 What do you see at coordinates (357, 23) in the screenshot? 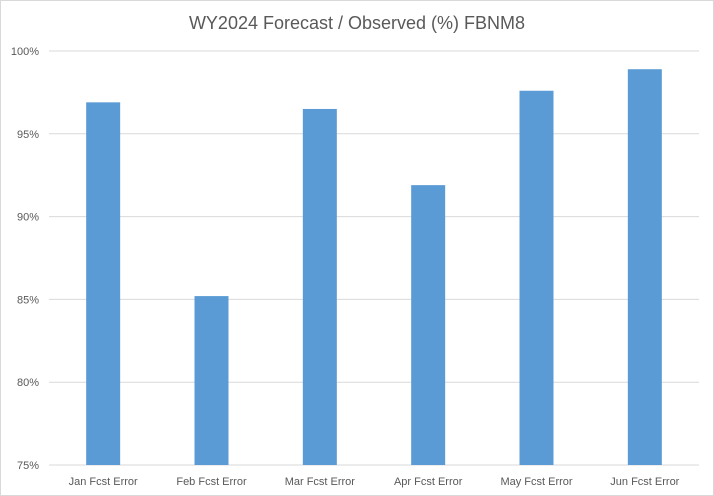
I see `chart-title: WY2024 Forecast / Observed (%) FBNM8` at bounding box center [357, 23].